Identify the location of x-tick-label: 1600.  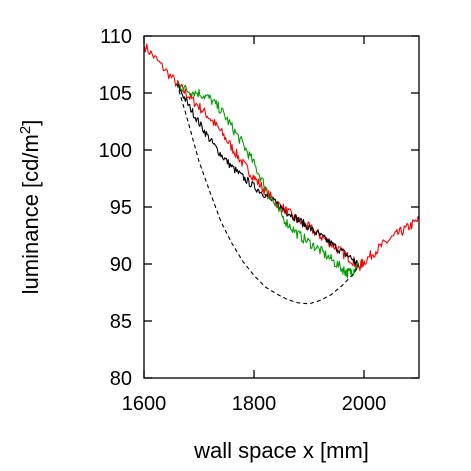
(144, 404).